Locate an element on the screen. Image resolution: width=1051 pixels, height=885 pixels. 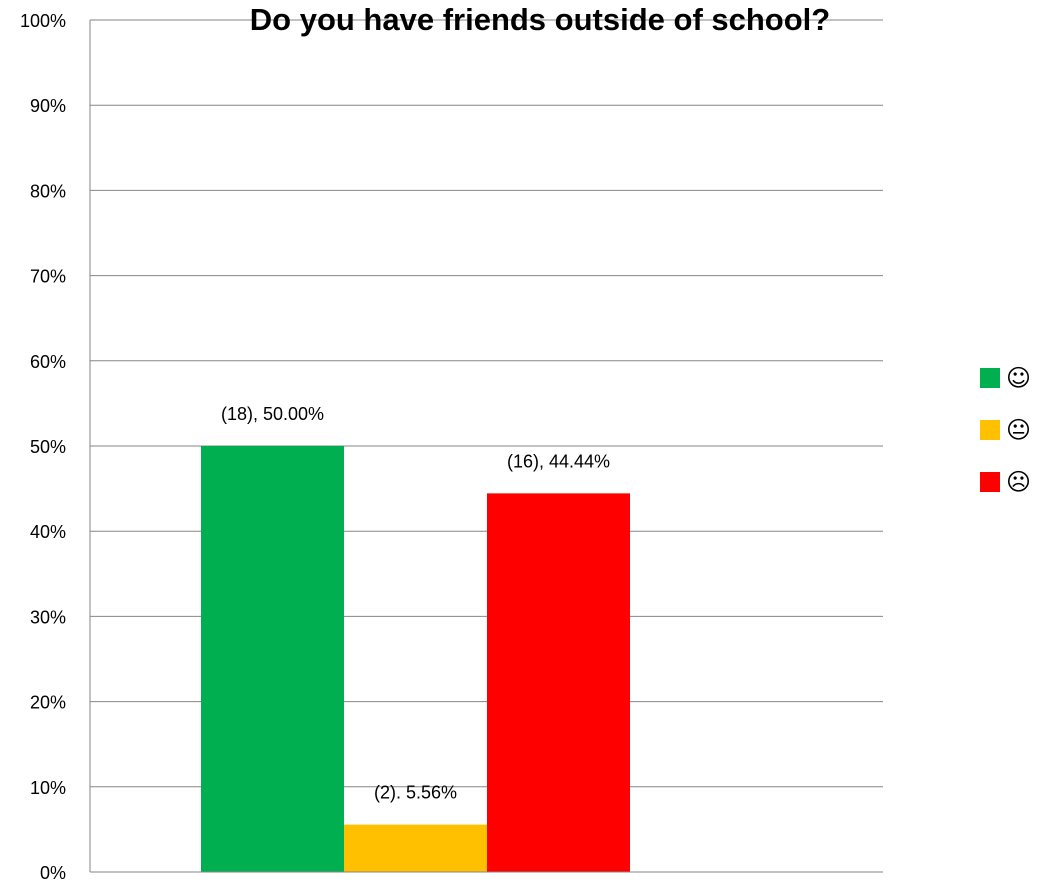
y-tick-label: 100% is located at coordinates (43, 21).